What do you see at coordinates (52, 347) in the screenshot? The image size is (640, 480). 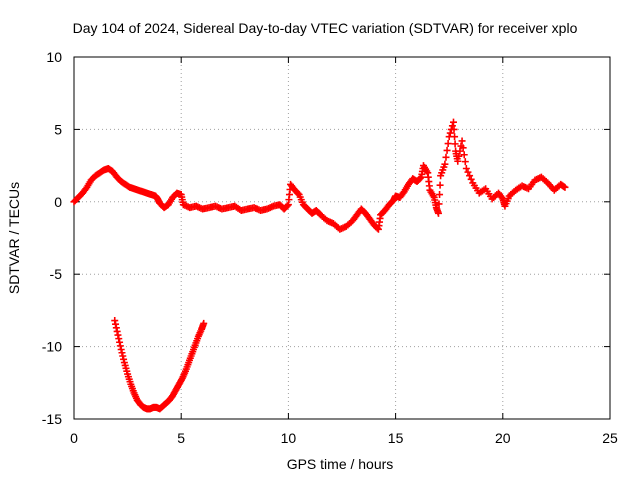 I see `y-tick-label: -10` at bounding box center [52, 347].